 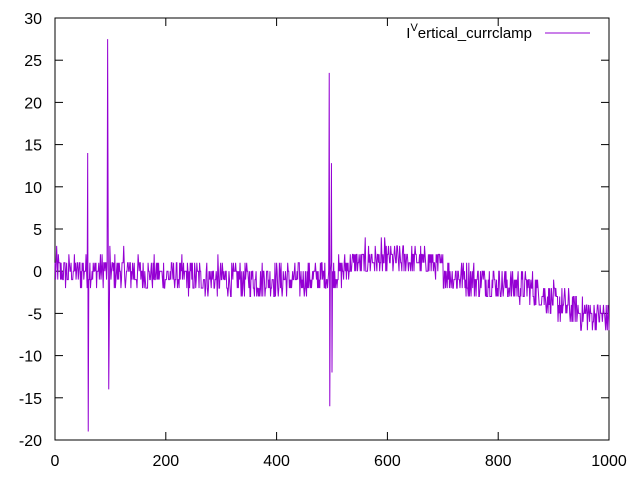 I want to click on x-tick-label: 800, so click(x=498, y=461).